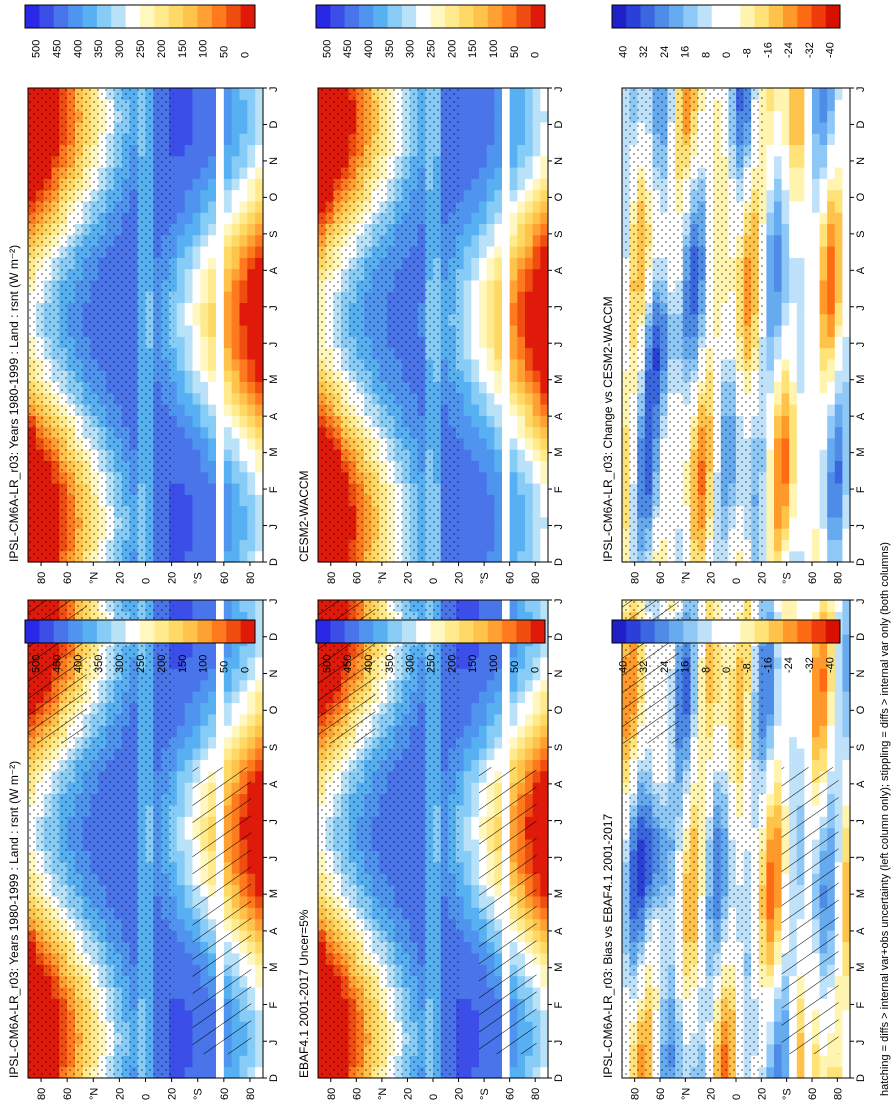 This screenshot has width=895, height=1102. Describe the element at coordinates (432, 664) in the screenshot. I see `colorbar-tick-label: 250` at that location.